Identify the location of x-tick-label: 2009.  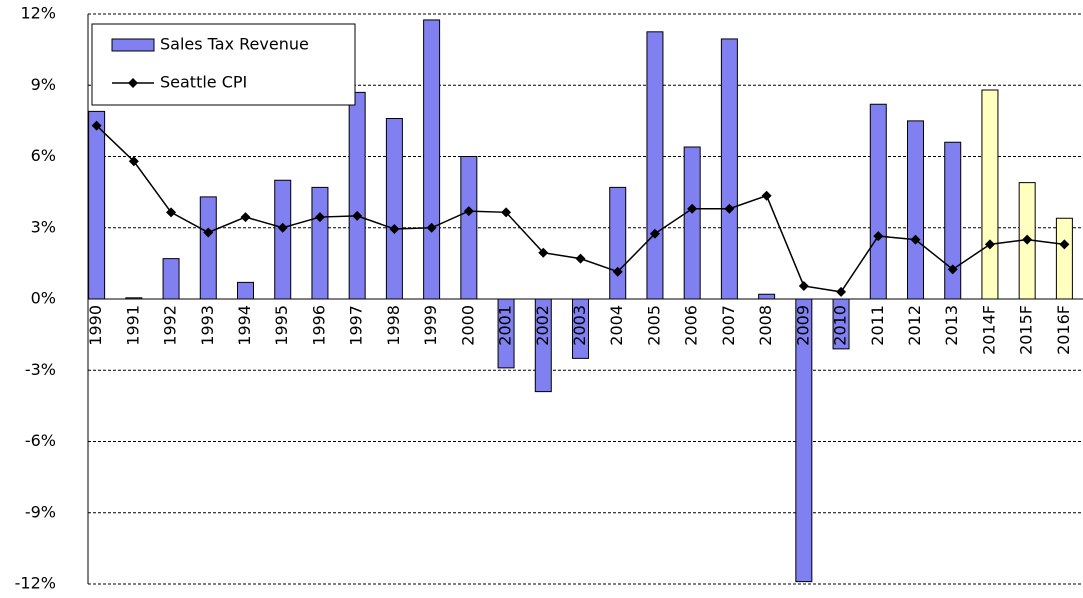
(802, 325).